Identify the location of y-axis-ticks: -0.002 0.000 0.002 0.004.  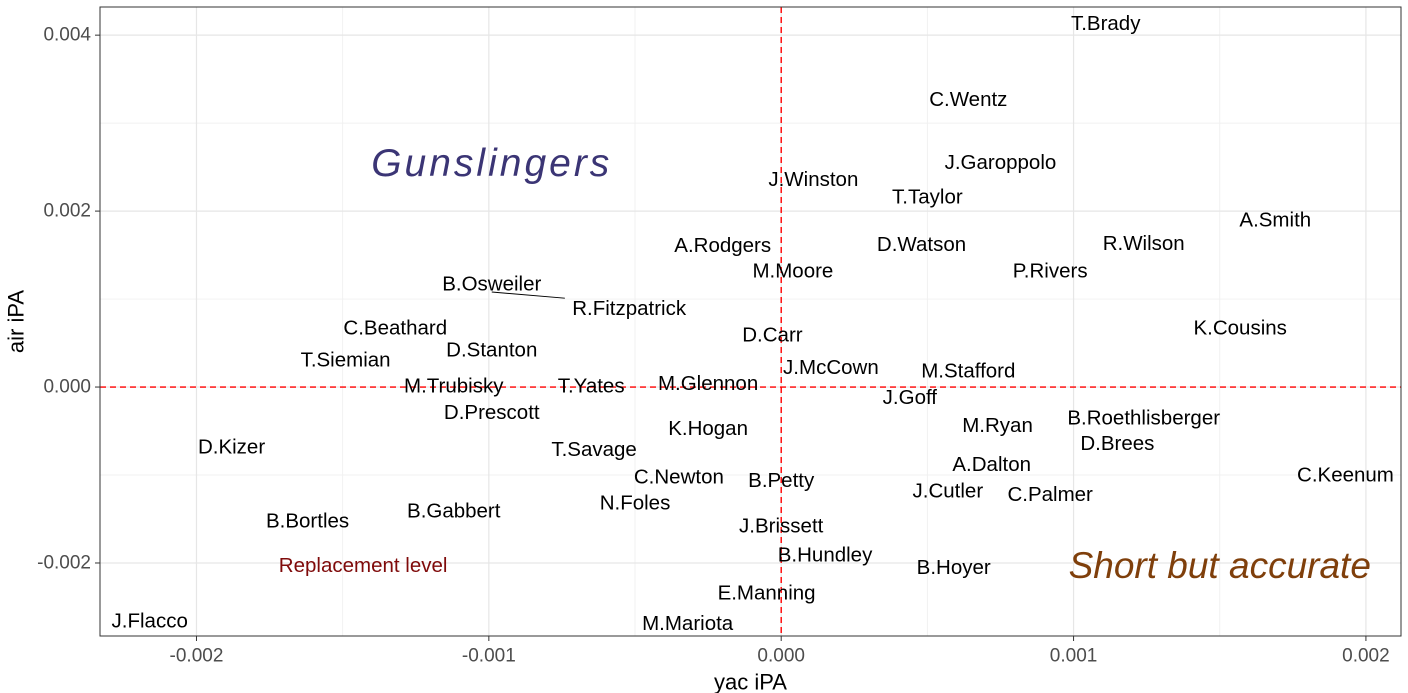
(68, 299).